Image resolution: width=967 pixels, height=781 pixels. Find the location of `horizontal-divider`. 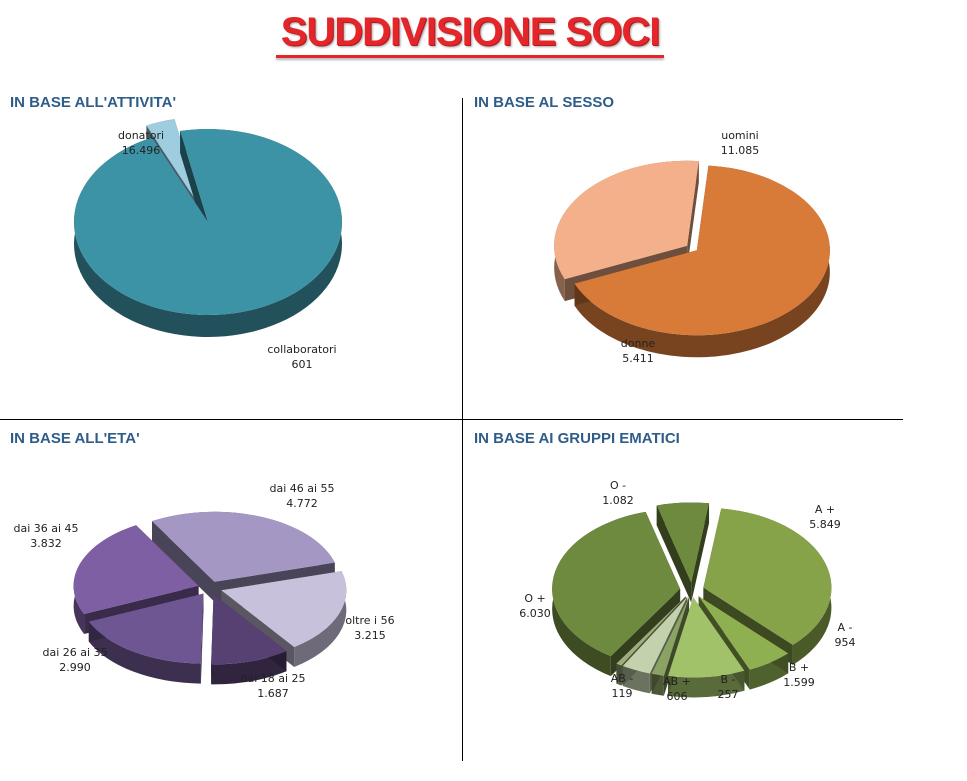

horizontal-divider is located at coordinates (451, 419).